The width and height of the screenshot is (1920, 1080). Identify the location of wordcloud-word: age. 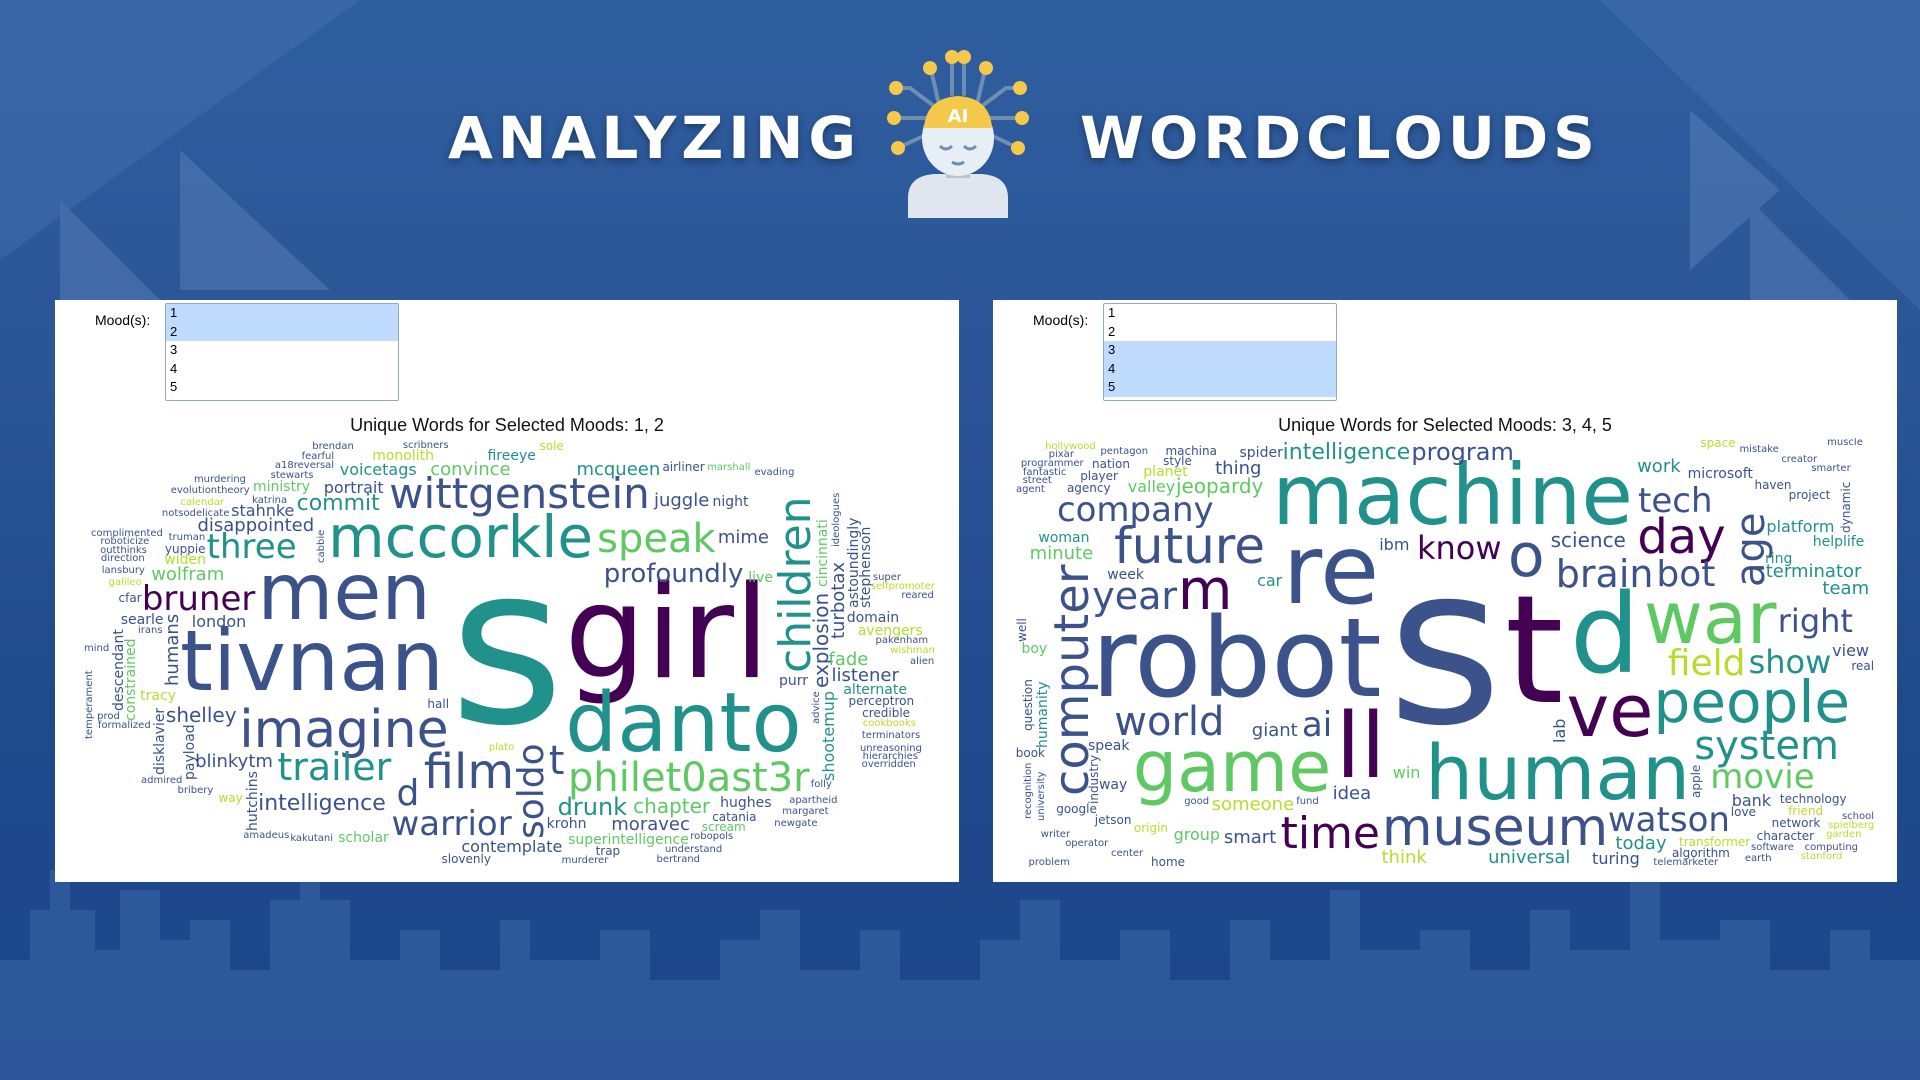
(1750, 550).